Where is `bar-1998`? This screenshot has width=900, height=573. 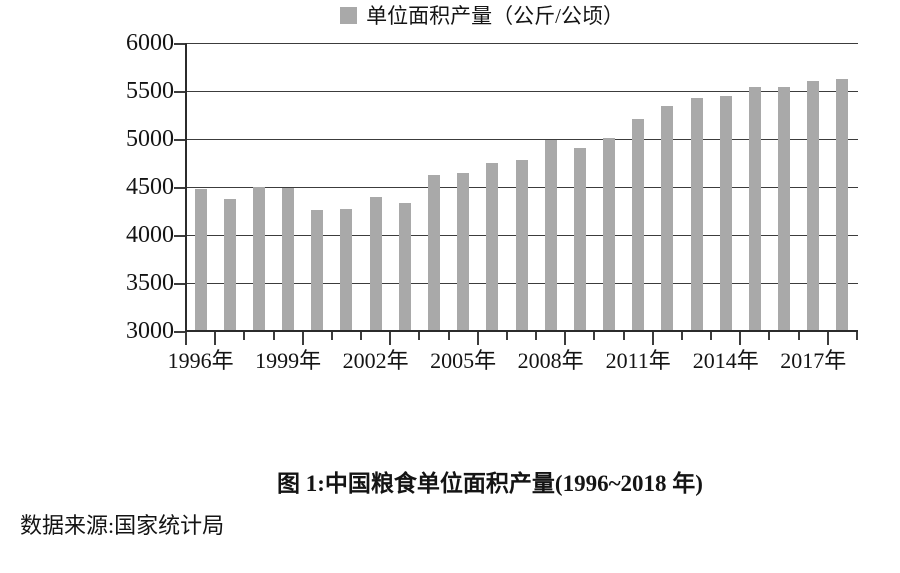
bar-1998 is located at coordinates (258, 258).